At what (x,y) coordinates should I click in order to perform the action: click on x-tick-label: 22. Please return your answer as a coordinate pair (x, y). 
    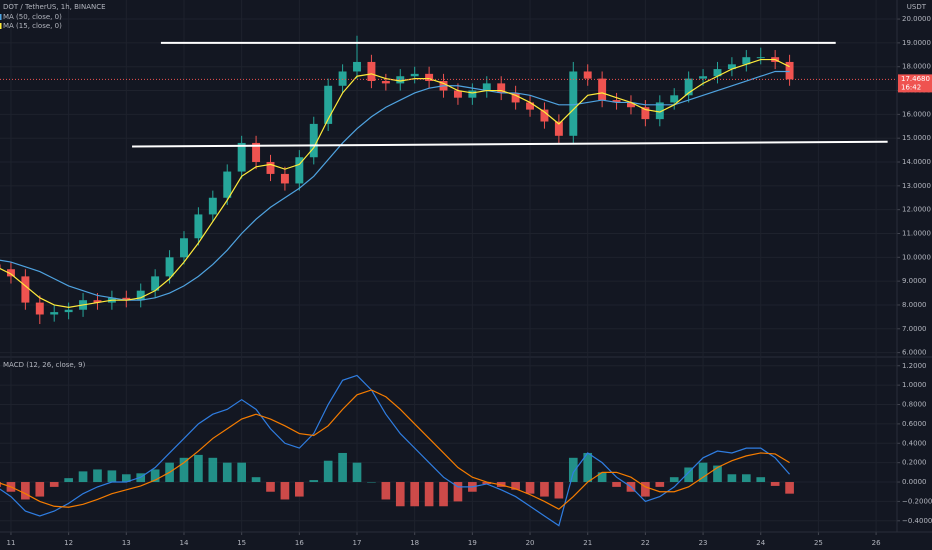
    Looking at the image, I should click on (645, 543).